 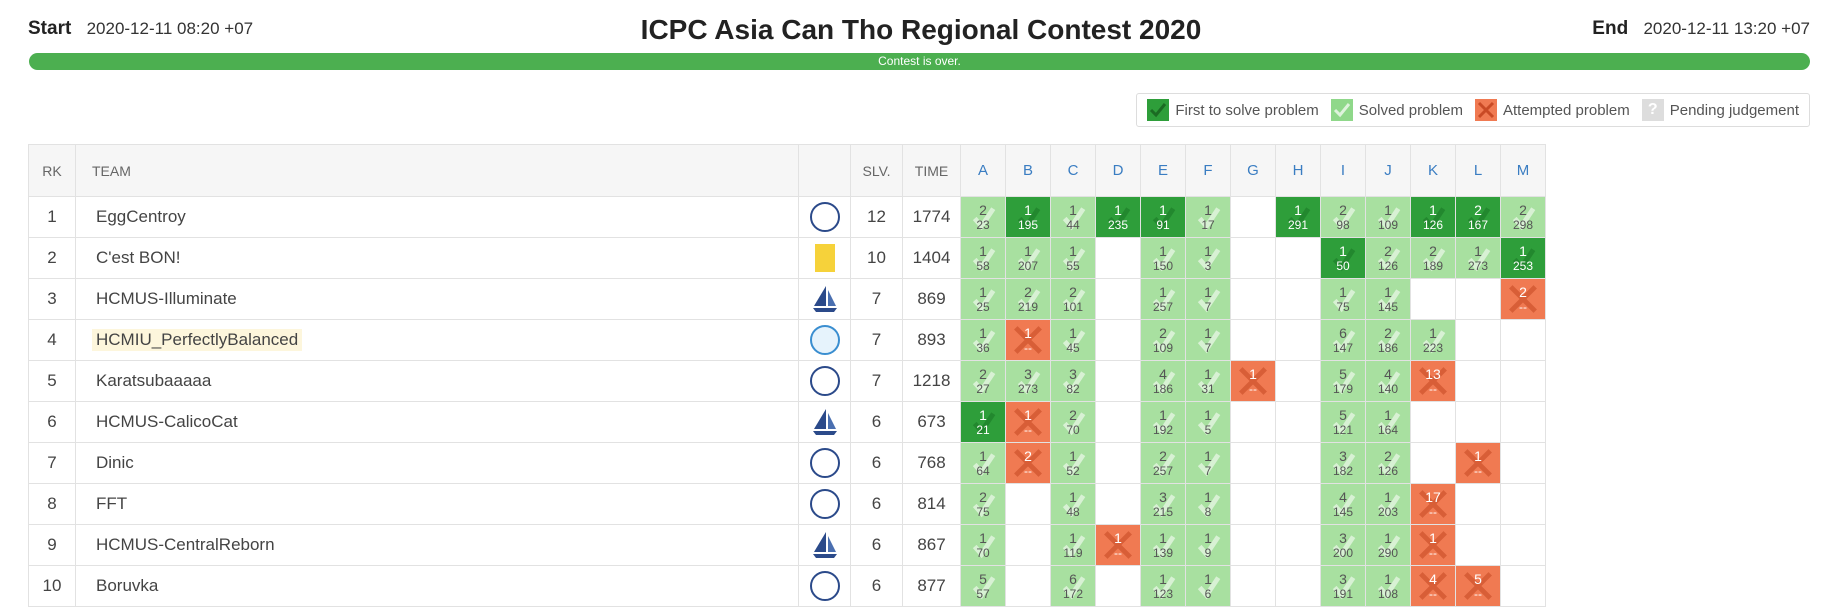 What do you see at coordinates (437, 170) in the screenshot?
I see `team-header: TEAM` at bounding box center [437, 170].